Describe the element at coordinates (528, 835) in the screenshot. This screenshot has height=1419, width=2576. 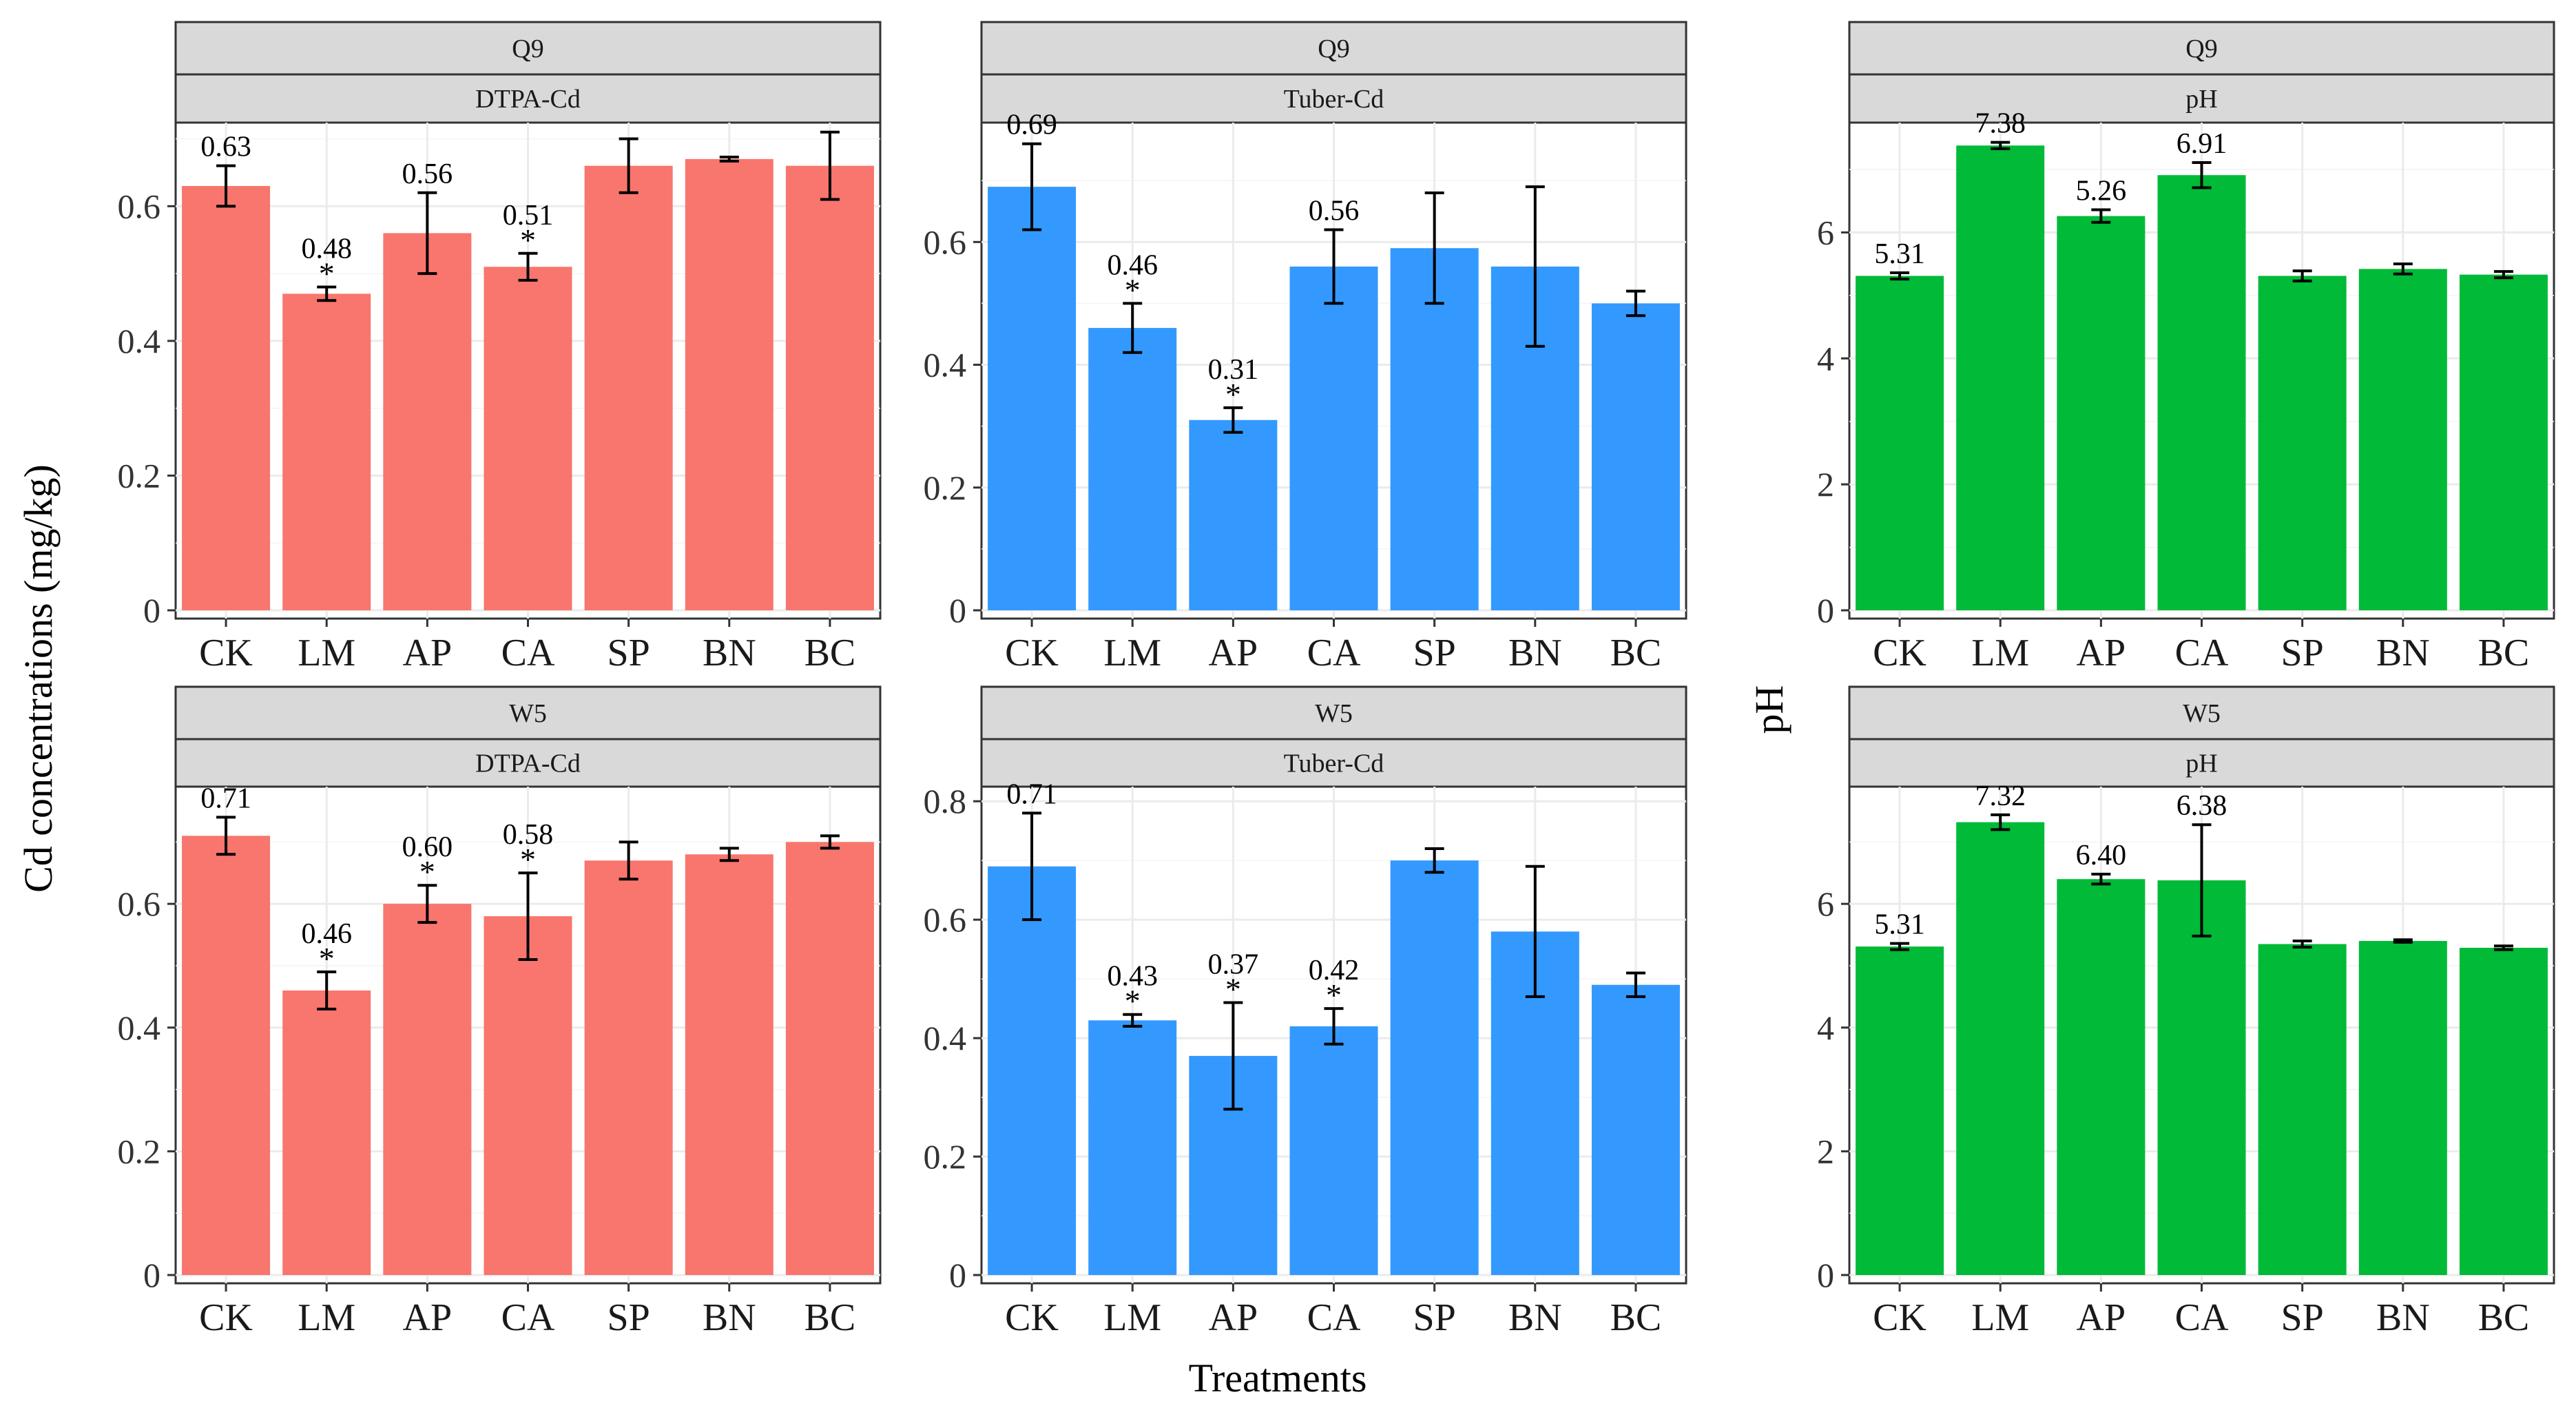
I see `data-label: 0.58` at that location.